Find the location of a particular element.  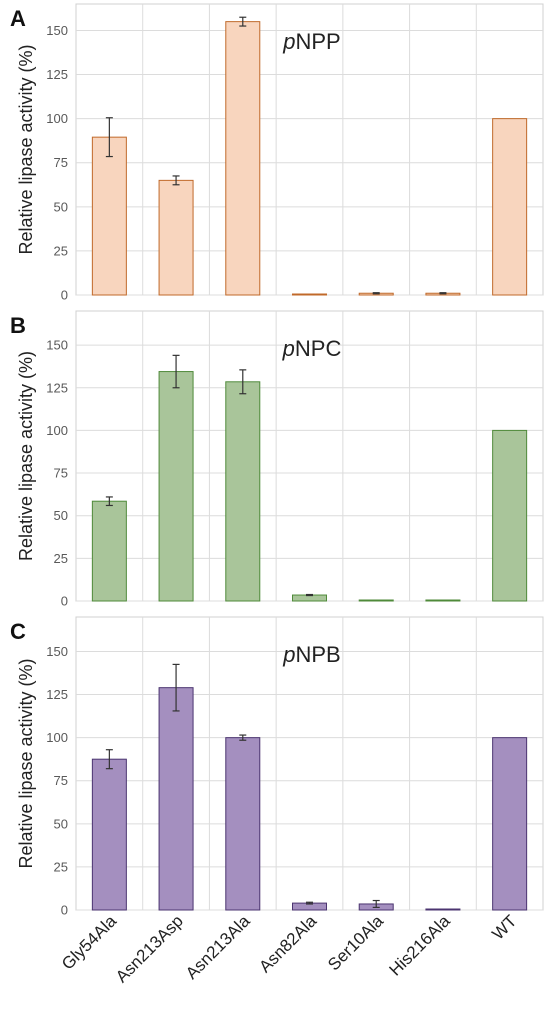

panel-a-ylabel: Relative lipase activity (%) is located at coordinates (26, 149).